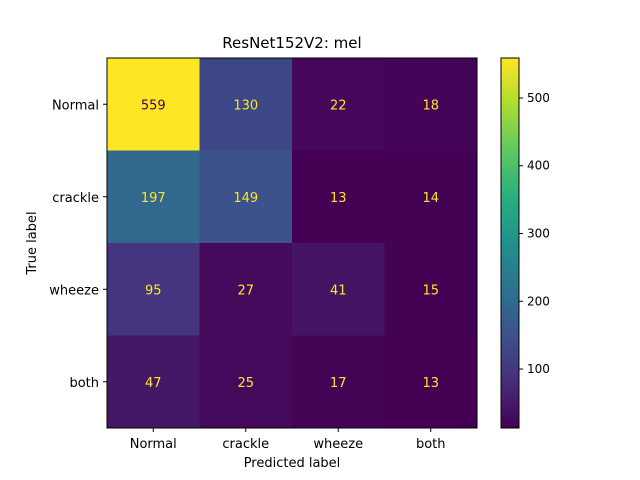 Image resolution: width=640 pixels, height=480 pixels. I want to click on cell-value: 14, so click(430, 198).